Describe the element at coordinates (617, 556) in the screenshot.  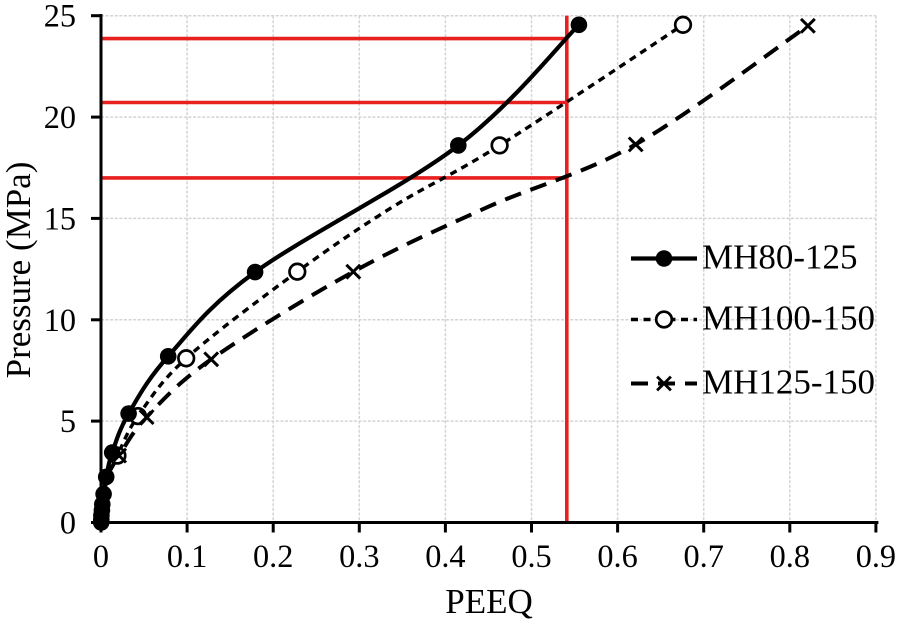
I see `svg-text: 0.6` at that location.